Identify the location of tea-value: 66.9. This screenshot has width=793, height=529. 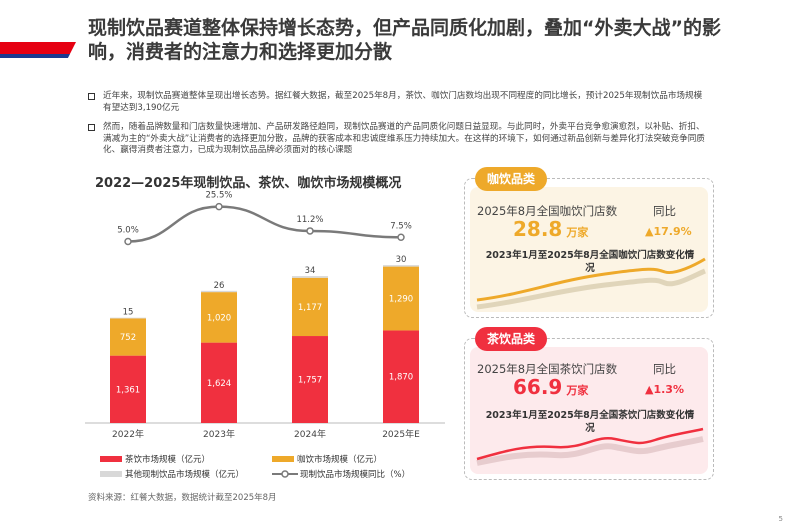
(538, 387).